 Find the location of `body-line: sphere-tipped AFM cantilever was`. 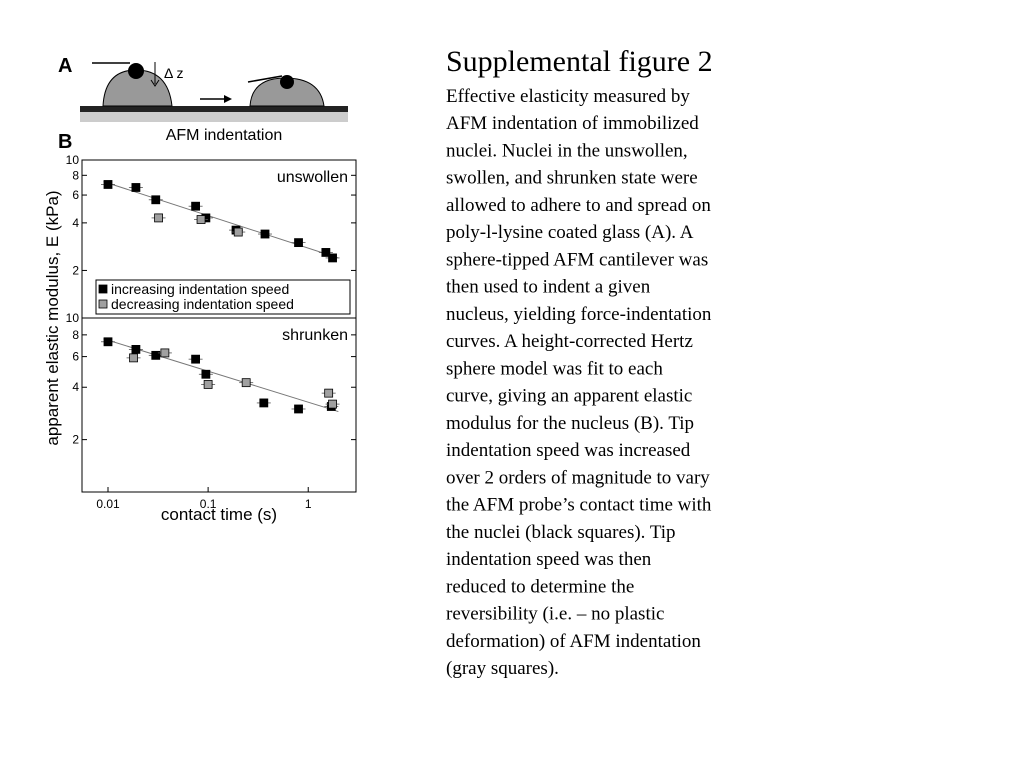

body-line: sphere-tipped AFM cantilever was is located at coordinates (577, 259).